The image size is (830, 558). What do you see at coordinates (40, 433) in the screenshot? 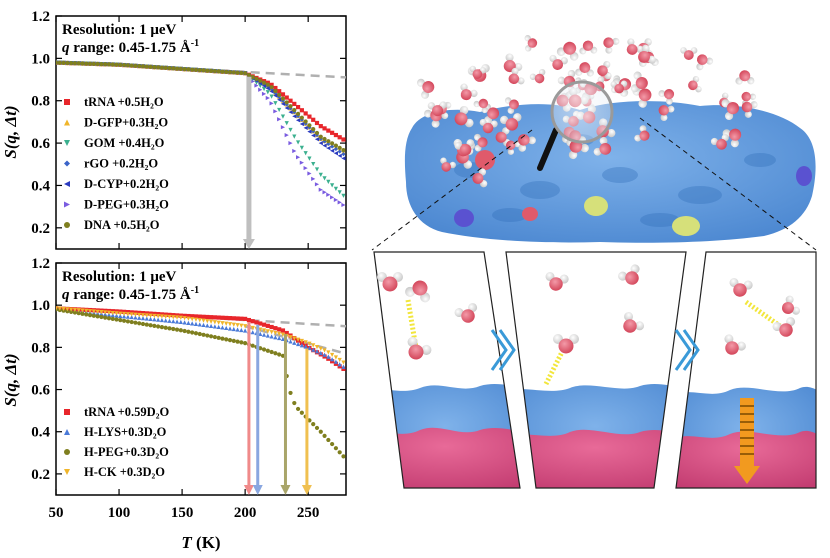
I see `y-tick-label: 0.4` at bounding box center [40, 433].